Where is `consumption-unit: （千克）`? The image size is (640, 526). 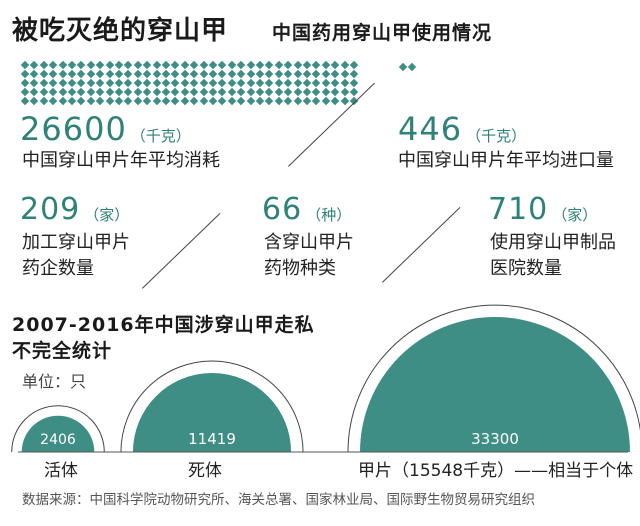
consumption-unit: （千克） is located at coordinates (160, 136).